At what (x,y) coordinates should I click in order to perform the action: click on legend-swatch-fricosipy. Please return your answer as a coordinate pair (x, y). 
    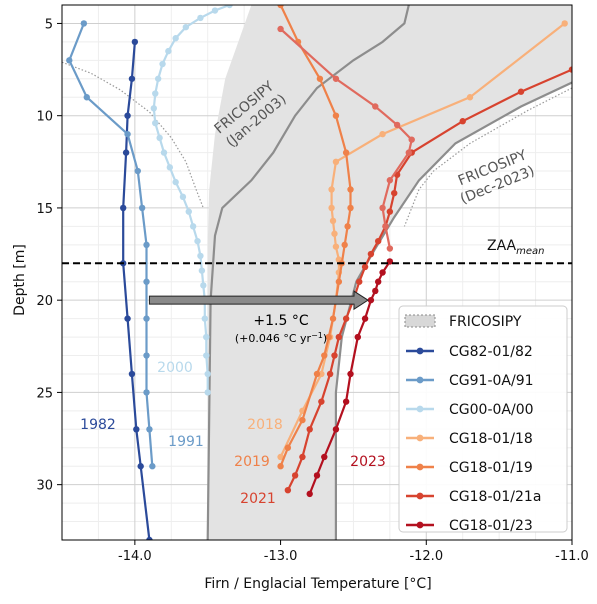
    Looking at the image, I should click on (420, 321).